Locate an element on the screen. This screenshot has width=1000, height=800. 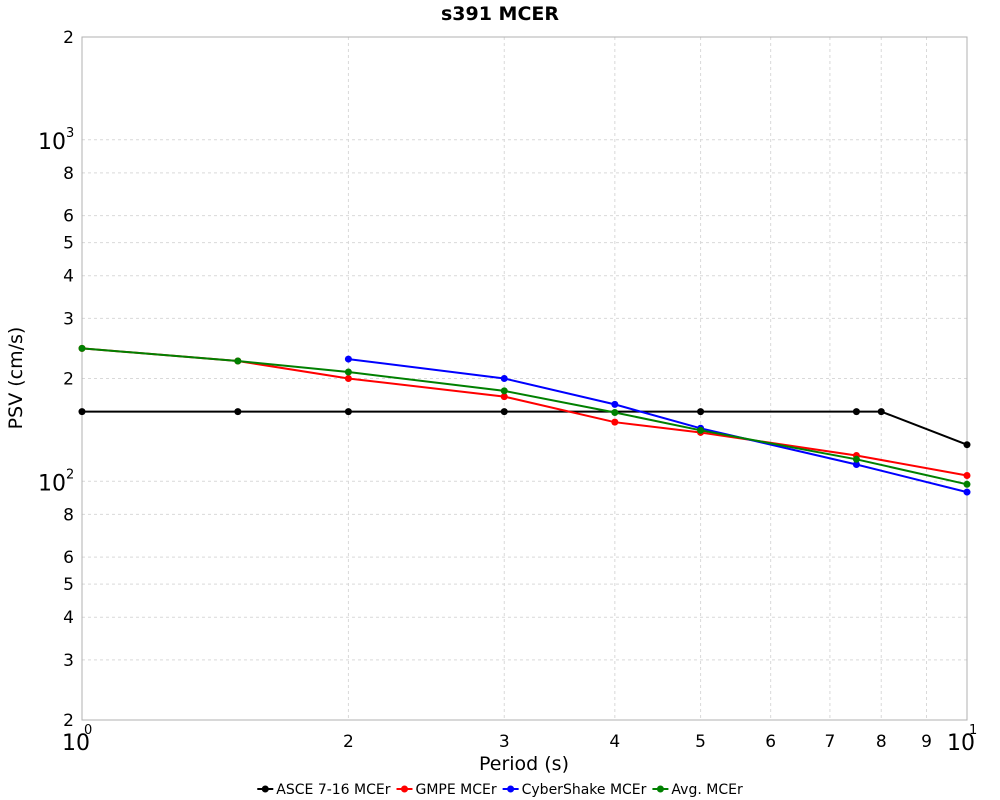
y-tick-label-1: 3 is located at coordinates (68, 661).